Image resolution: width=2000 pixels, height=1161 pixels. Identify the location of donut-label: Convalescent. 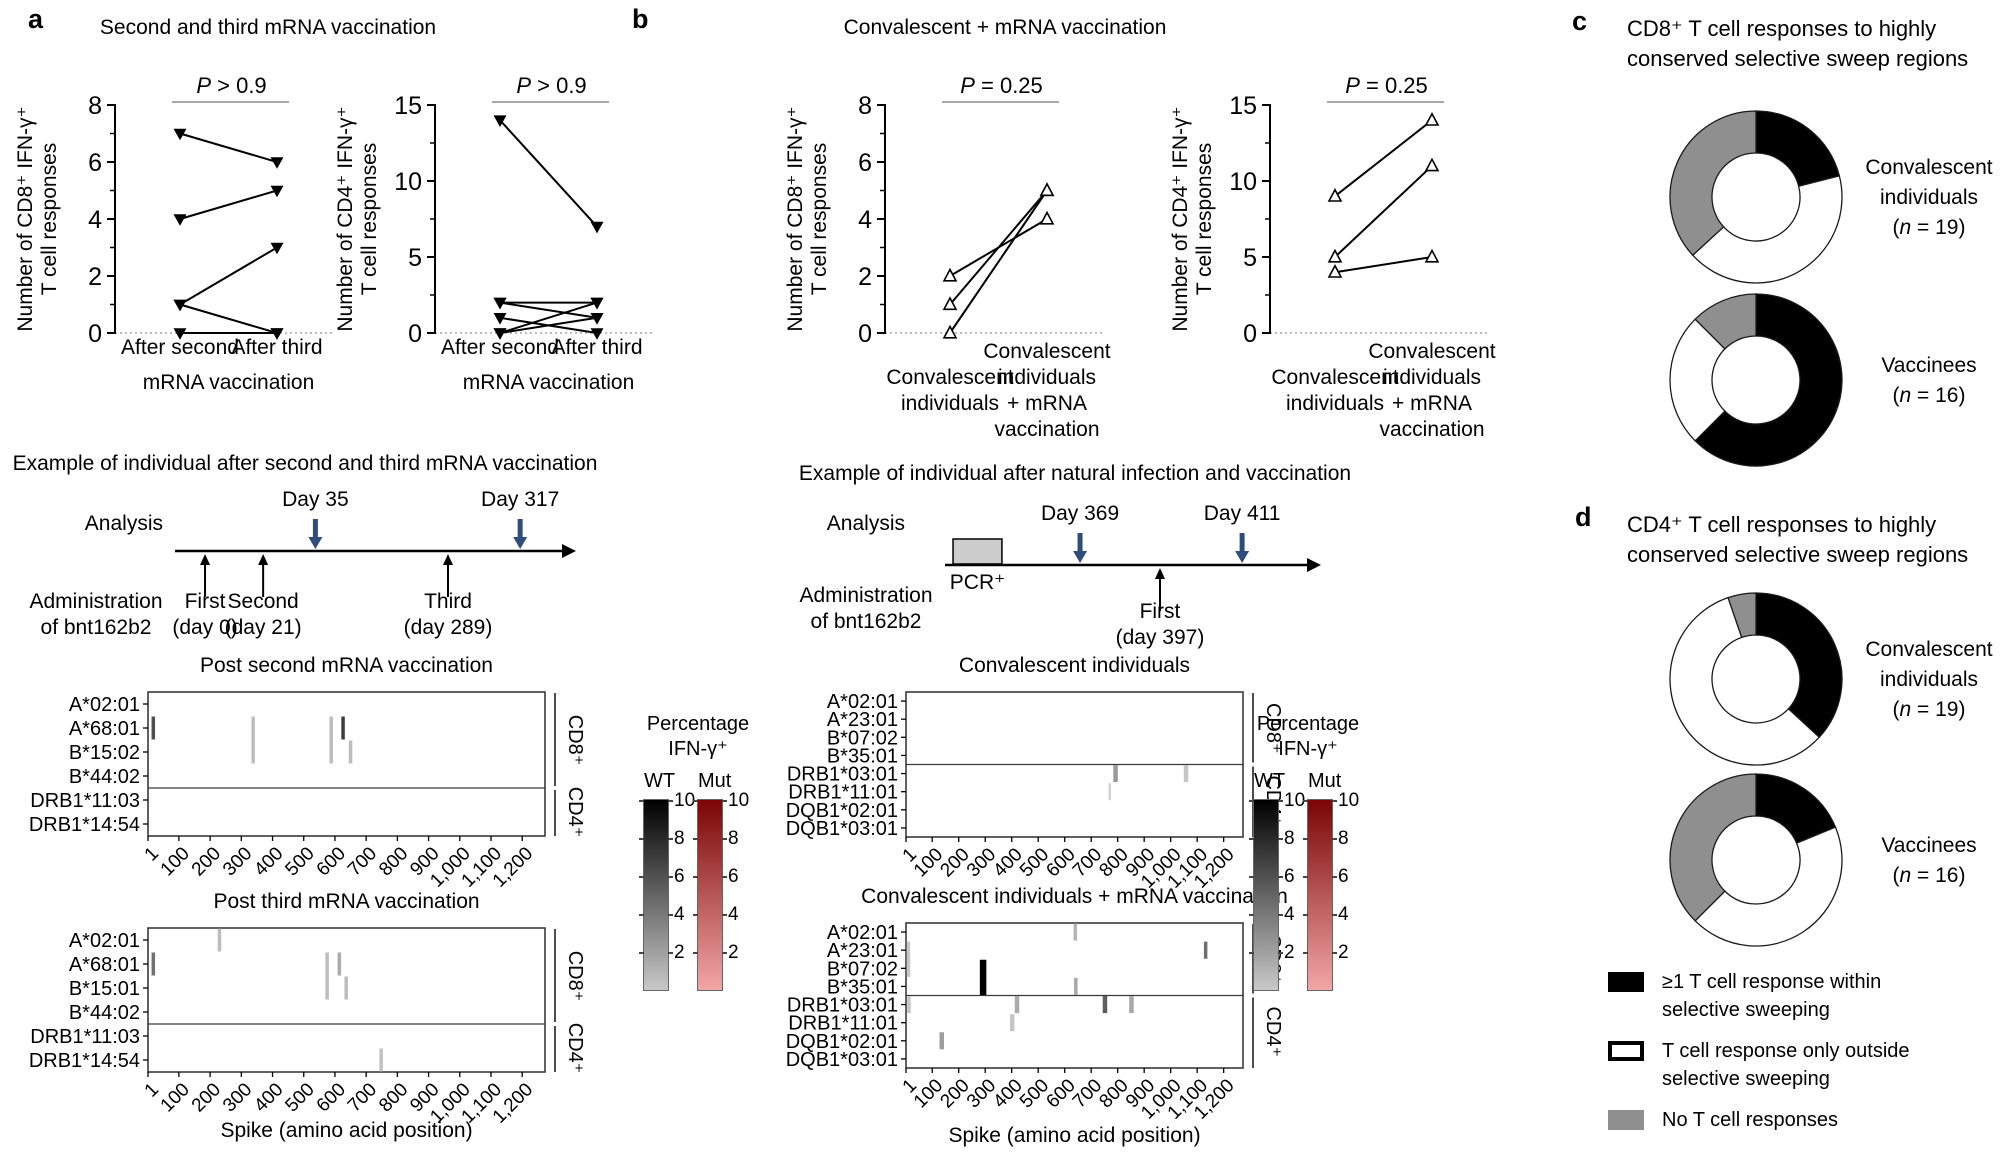
(1928, 167).